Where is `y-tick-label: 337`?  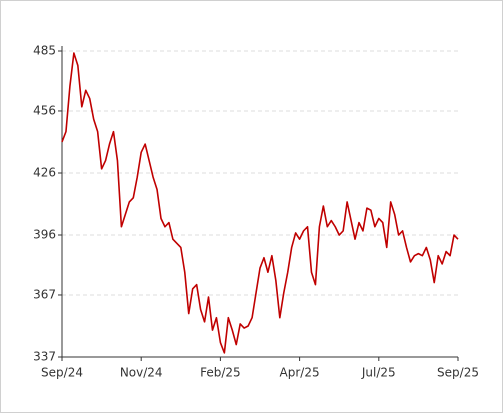
y-tick-label: 337 is located at coordinates (44, 357).